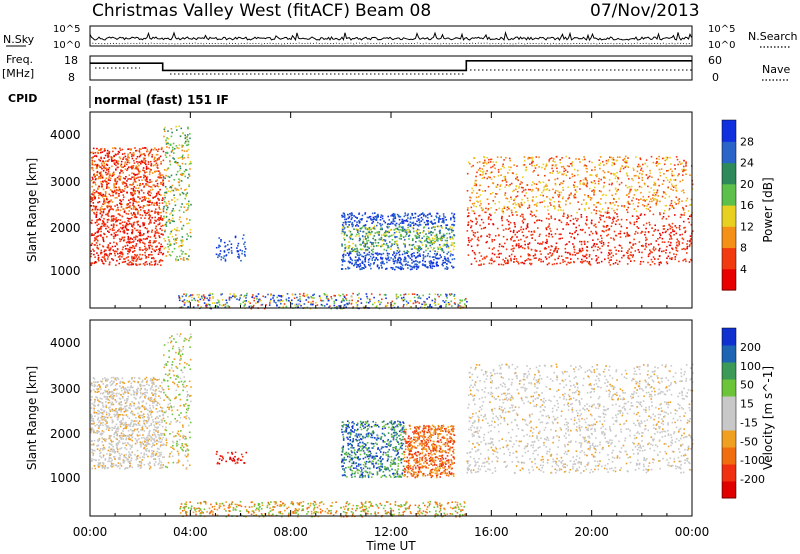 Image resolution: width=800 pixels, height=554 pixels. What do you see at coordinates (391, 68) in the screenshot?
I see `freq-frame` at bounding box center [391, 68].